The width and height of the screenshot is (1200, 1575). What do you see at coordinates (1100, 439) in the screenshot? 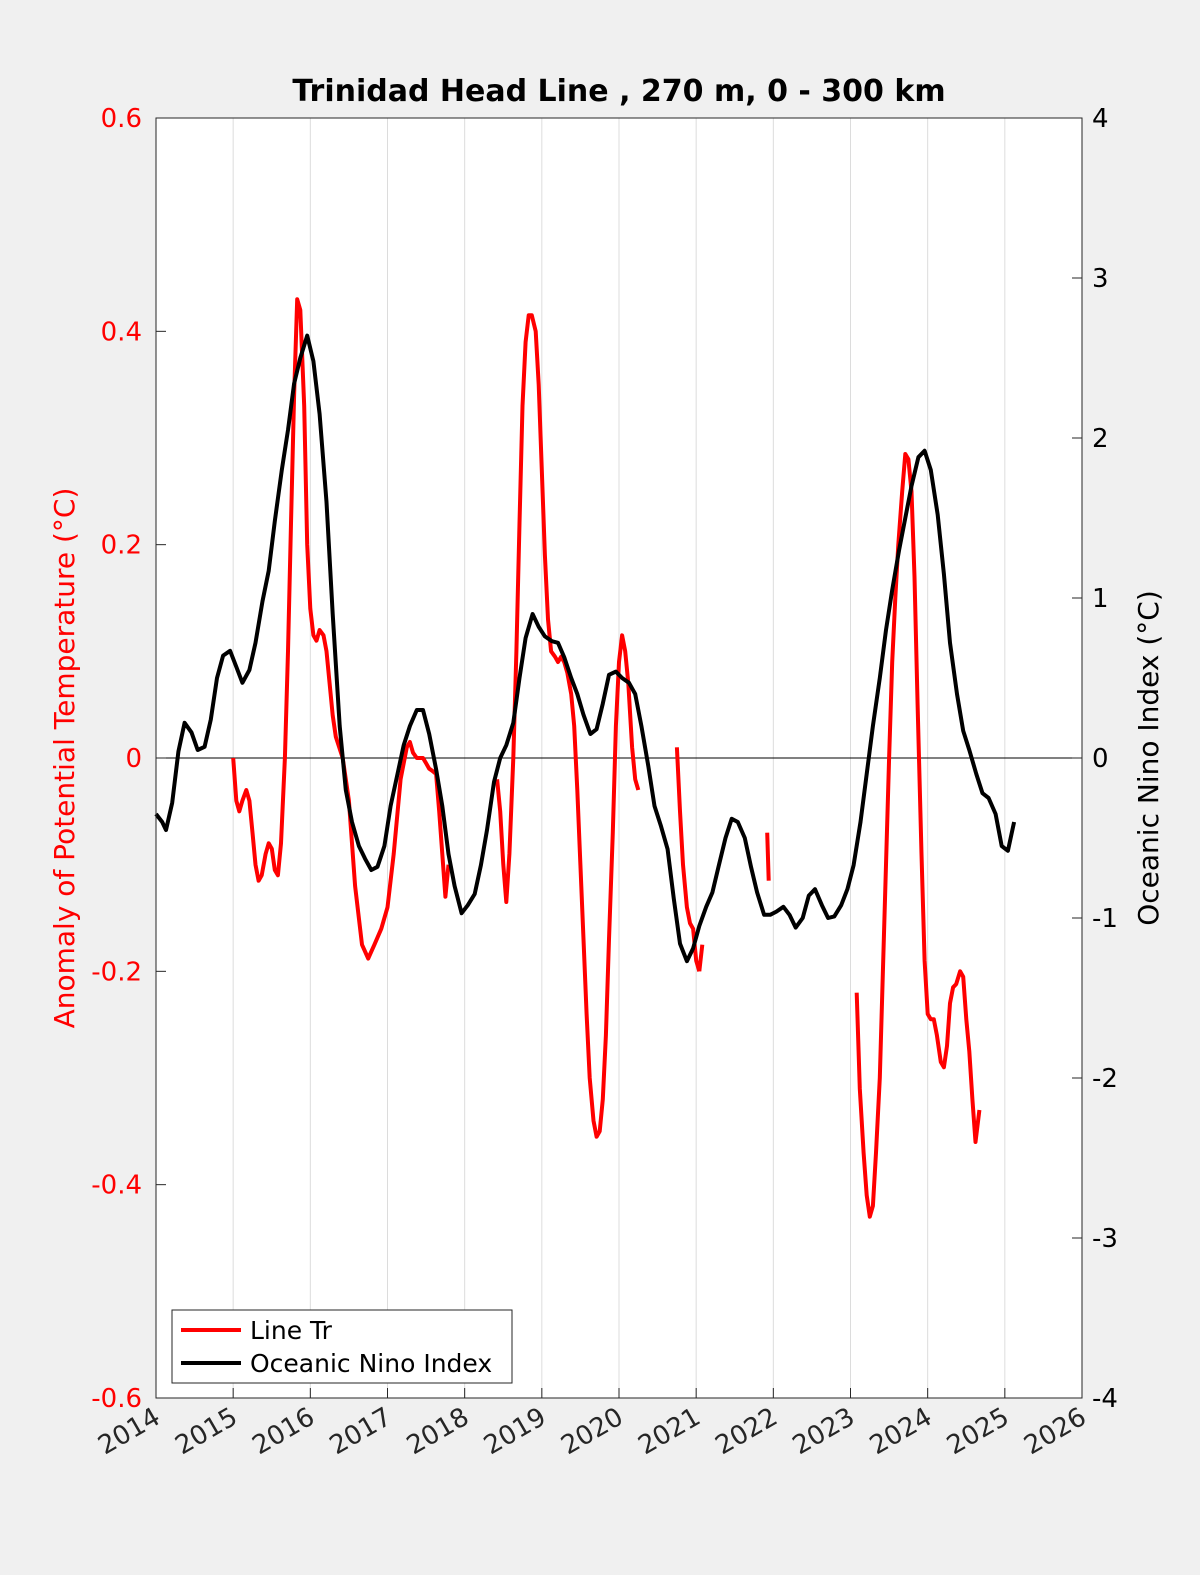
I see `right-y-tick-label: 2` at bounding box center [1100, 439].